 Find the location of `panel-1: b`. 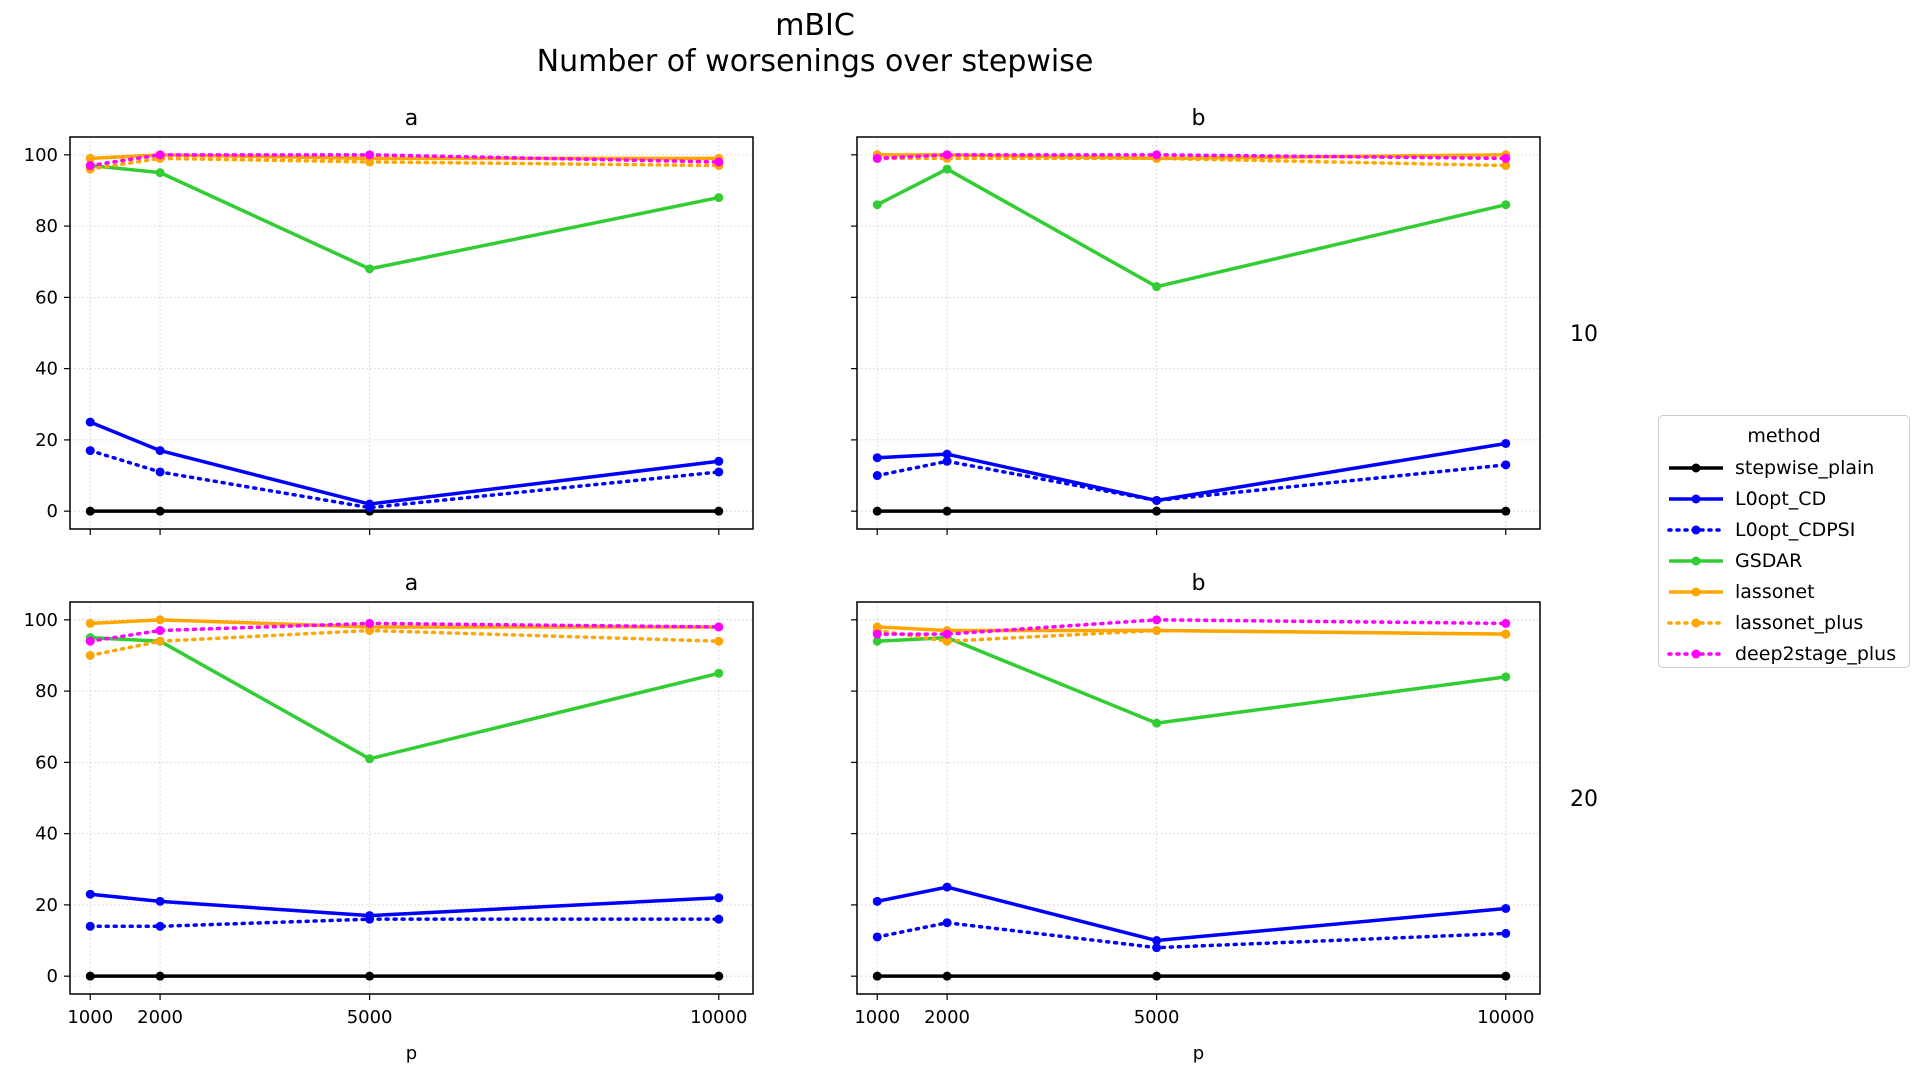

panel-1: b is located at coordinates (1196, 320).